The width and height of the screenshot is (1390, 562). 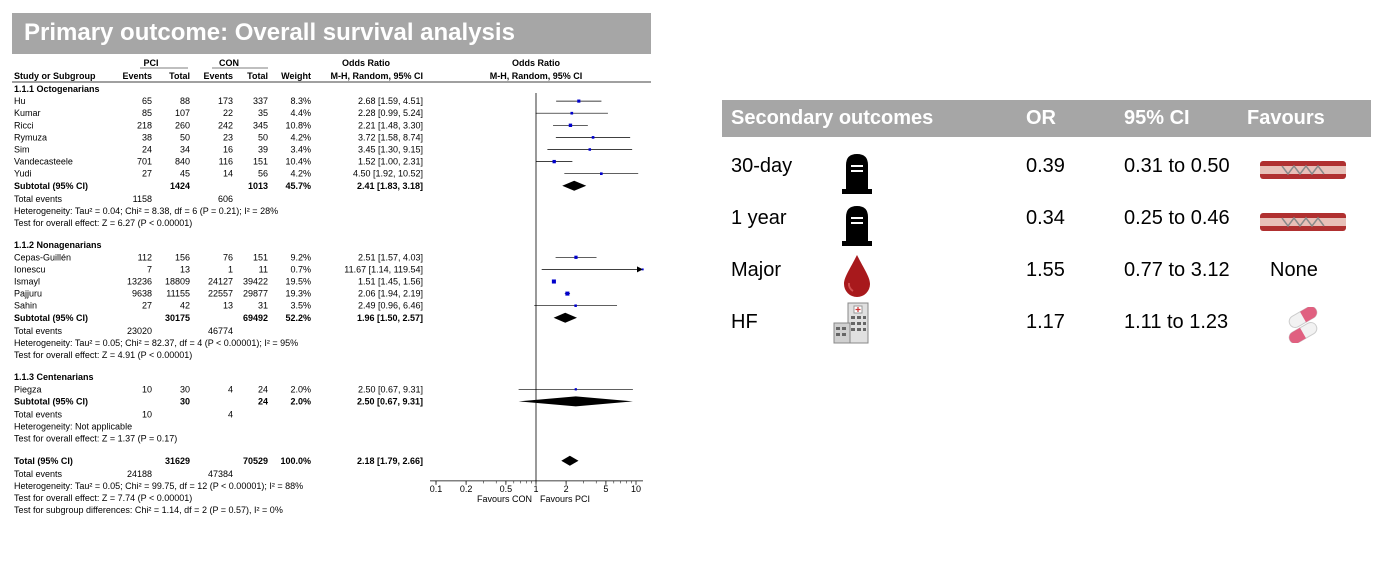 What do you see at coordinates (300, 306) in the screenshot?
I see `study-weight: 3.5%` at bounding box center [300, 306].